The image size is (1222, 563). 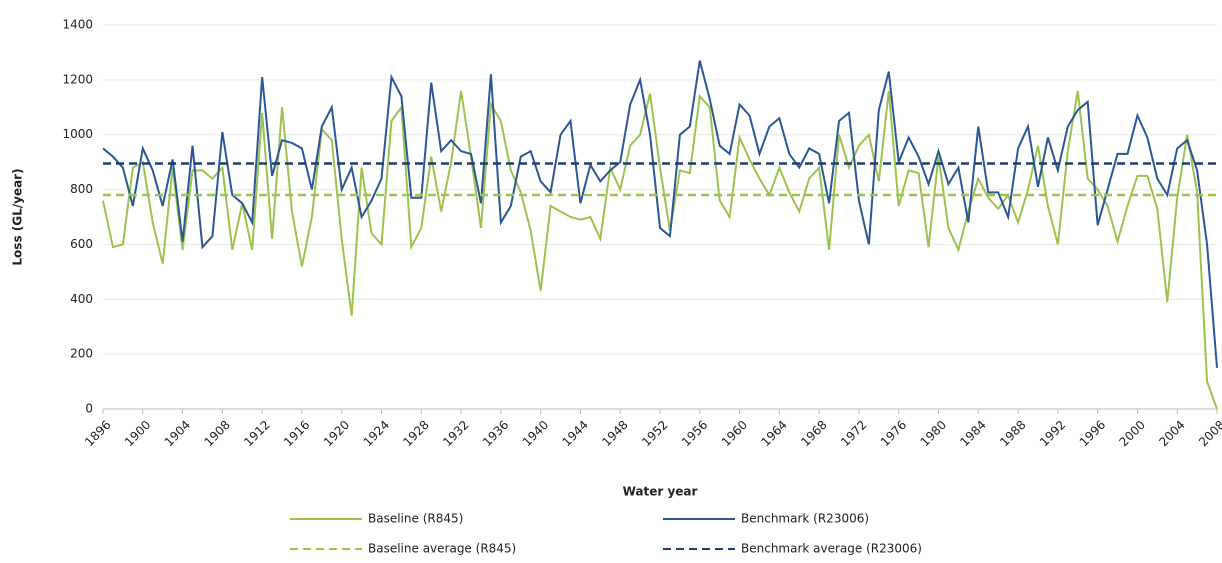 What do you see at coordinates (1132, 433) in the screenshot?
I see `x-tick-label: 2000` at bounding box center [1132, 433].